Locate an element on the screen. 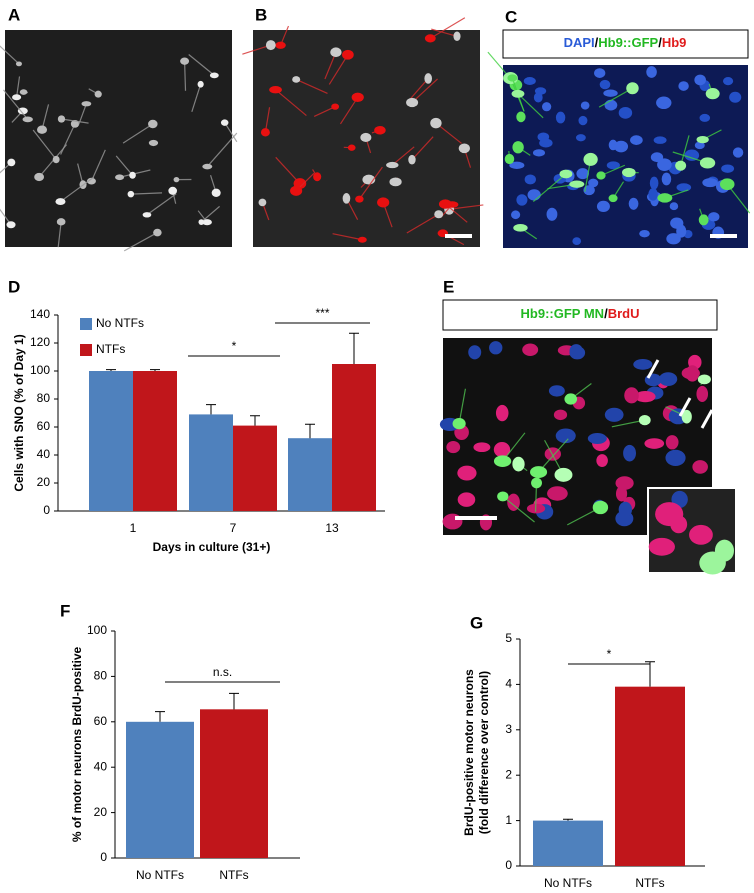 Image resolution: width=754 pixels, height=893 pixels. y-tick-label: 120 is located at coordinates (40, 342).